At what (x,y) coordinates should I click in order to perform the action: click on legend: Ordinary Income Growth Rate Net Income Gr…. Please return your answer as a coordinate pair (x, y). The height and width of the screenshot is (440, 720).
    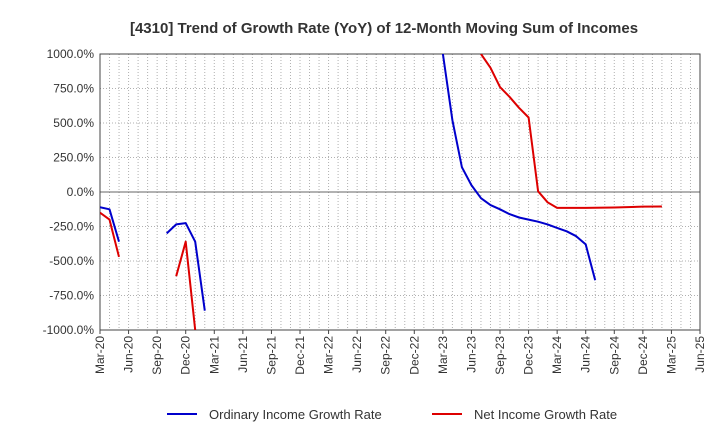
    Looking at the image, I should click on (392, 414).